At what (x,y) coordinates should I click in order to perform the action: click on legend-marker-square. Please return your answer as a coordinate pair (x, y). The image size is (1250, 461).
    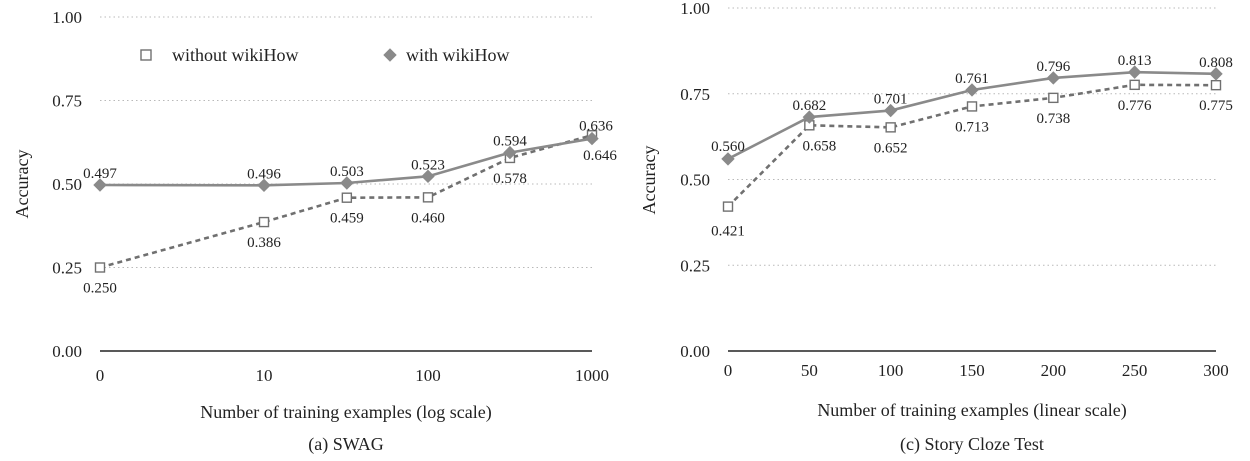
    Looking at the image, I should click on (146, 55).